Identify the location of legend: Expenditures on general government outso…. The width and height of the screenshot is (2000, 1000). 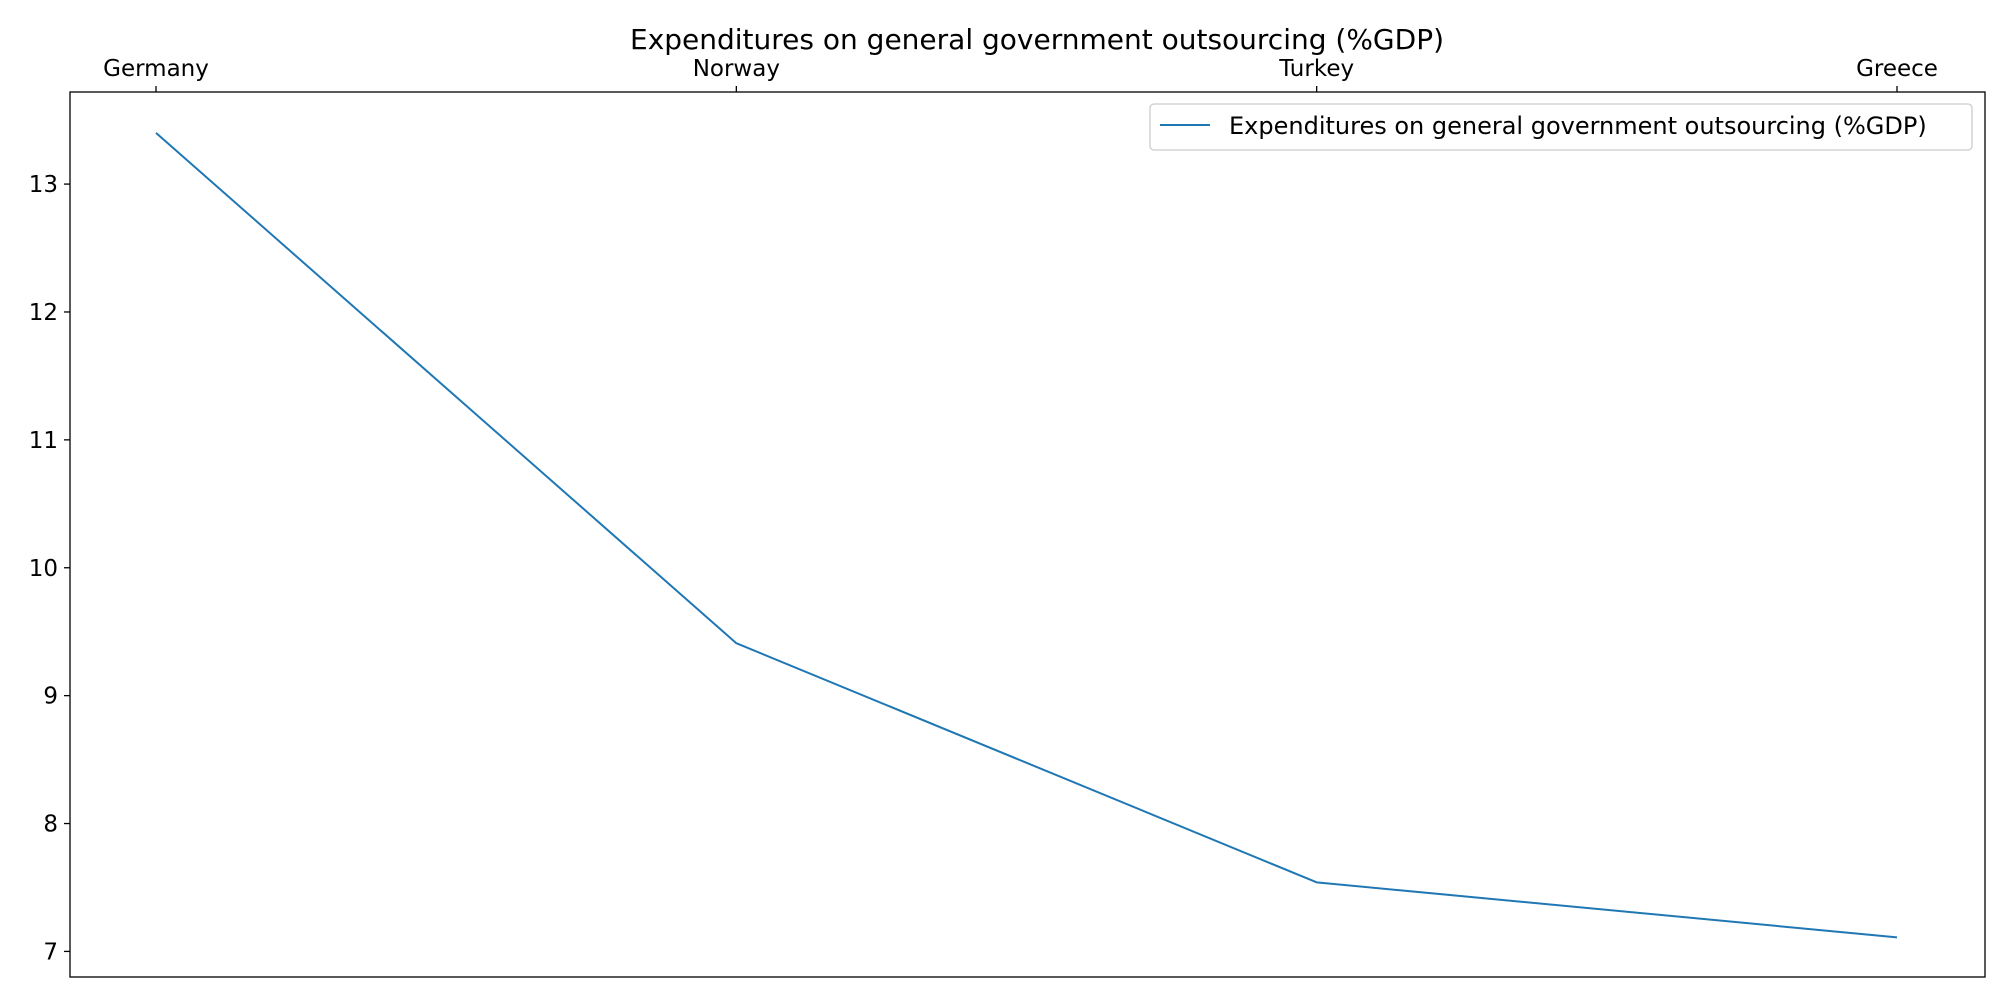
(1561, 127).